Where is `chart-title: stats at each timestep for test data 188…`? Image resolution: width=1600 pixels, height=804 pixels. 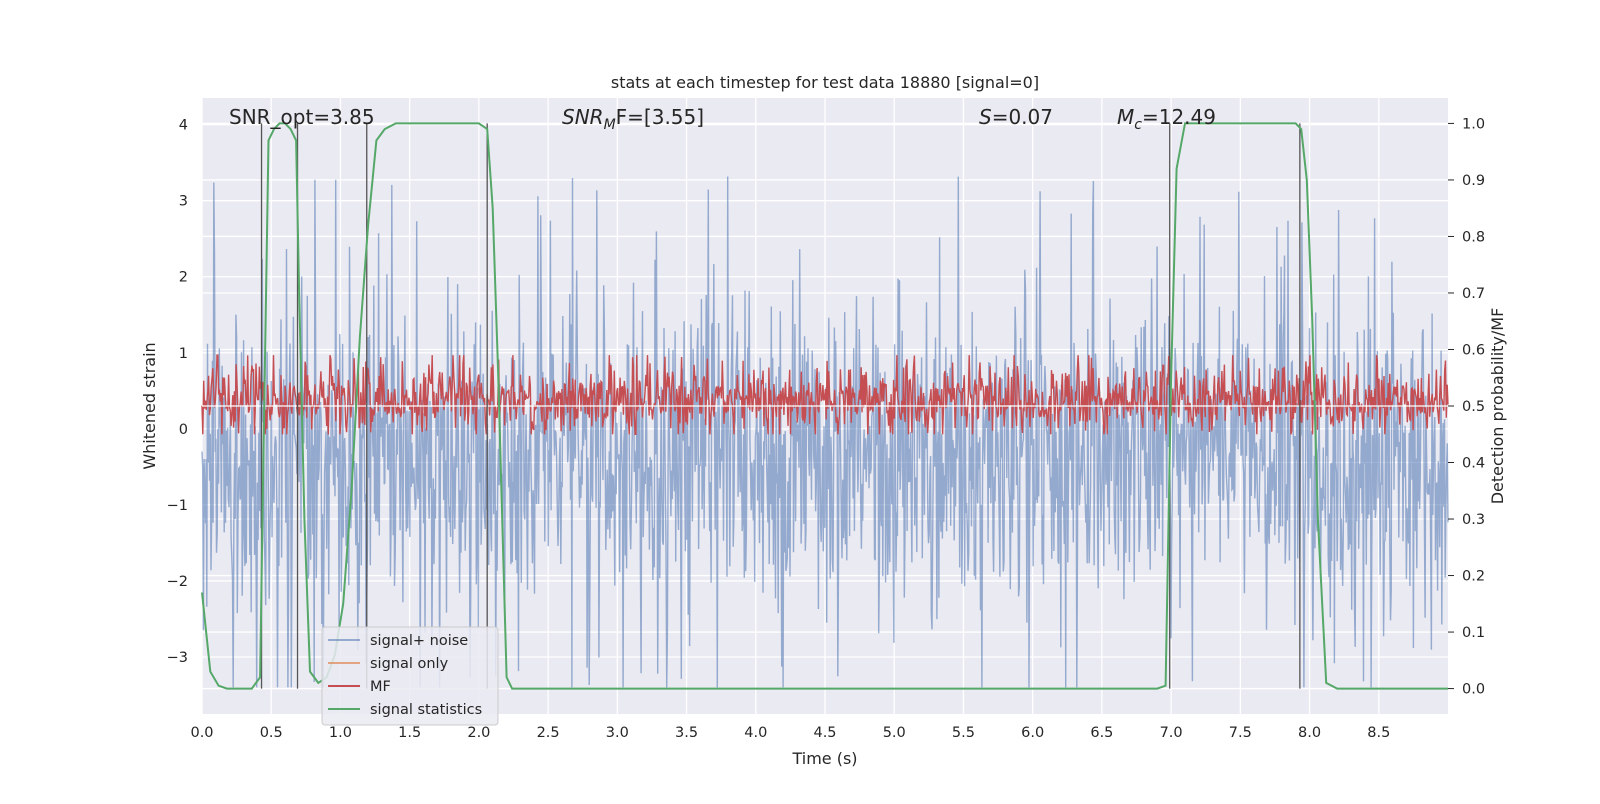
chart-title: stats at each timestep for test data 188… is located at coordinates (825, 82).